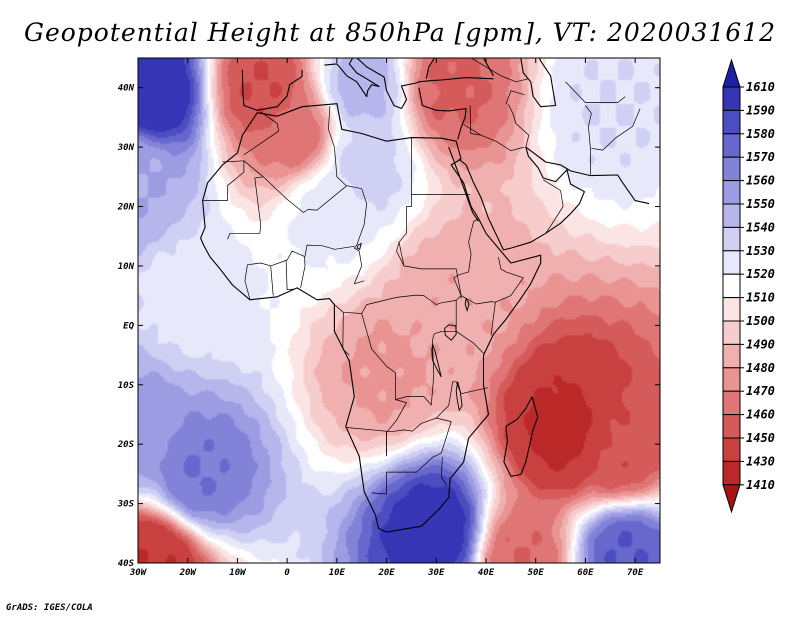 This screenshot has height=618, width=800. Describe the element at coordinates (760, 368) in the screenshot. I see `colorbar-label: 1480` at that location.